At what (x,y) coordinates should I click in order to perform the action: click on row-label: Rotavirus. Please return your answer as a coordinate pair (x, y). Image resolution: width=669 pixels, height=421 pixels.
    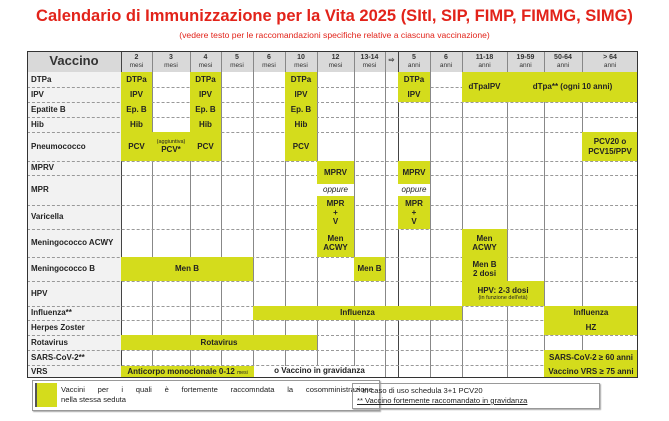
    Looking at the image, I should click on (74, 342).